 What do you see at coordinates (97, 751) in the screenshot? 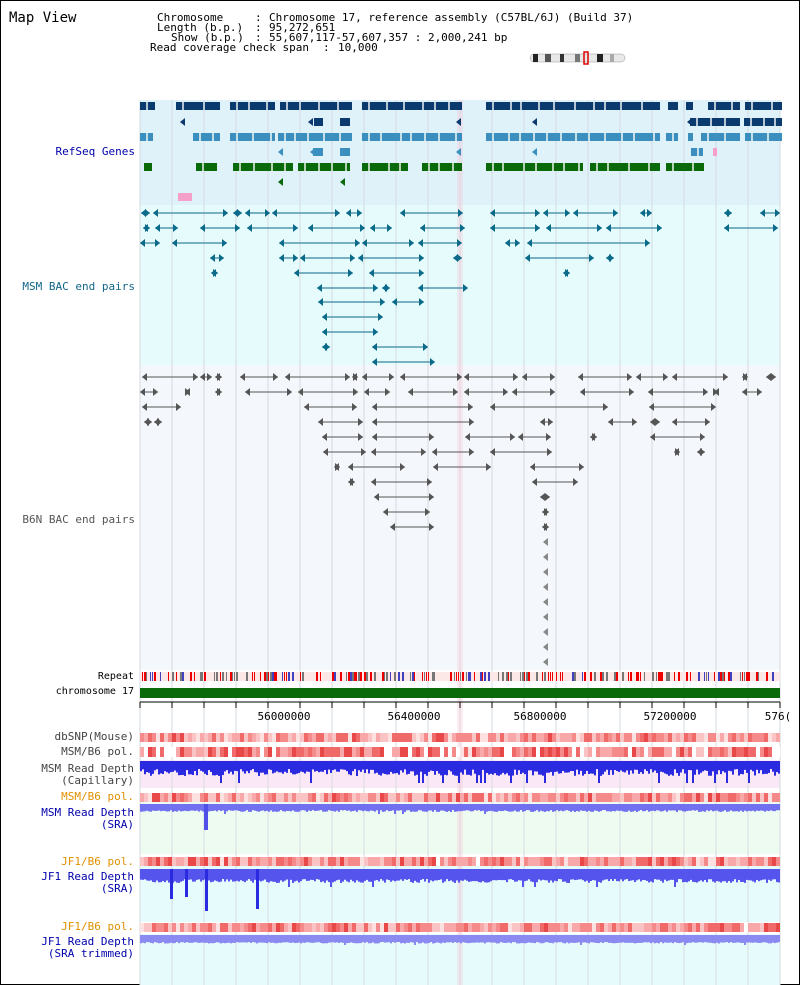
I see `track-label-msm-b6-pol-1: MSM/B6 pol.` at bounding box center [97, 751].